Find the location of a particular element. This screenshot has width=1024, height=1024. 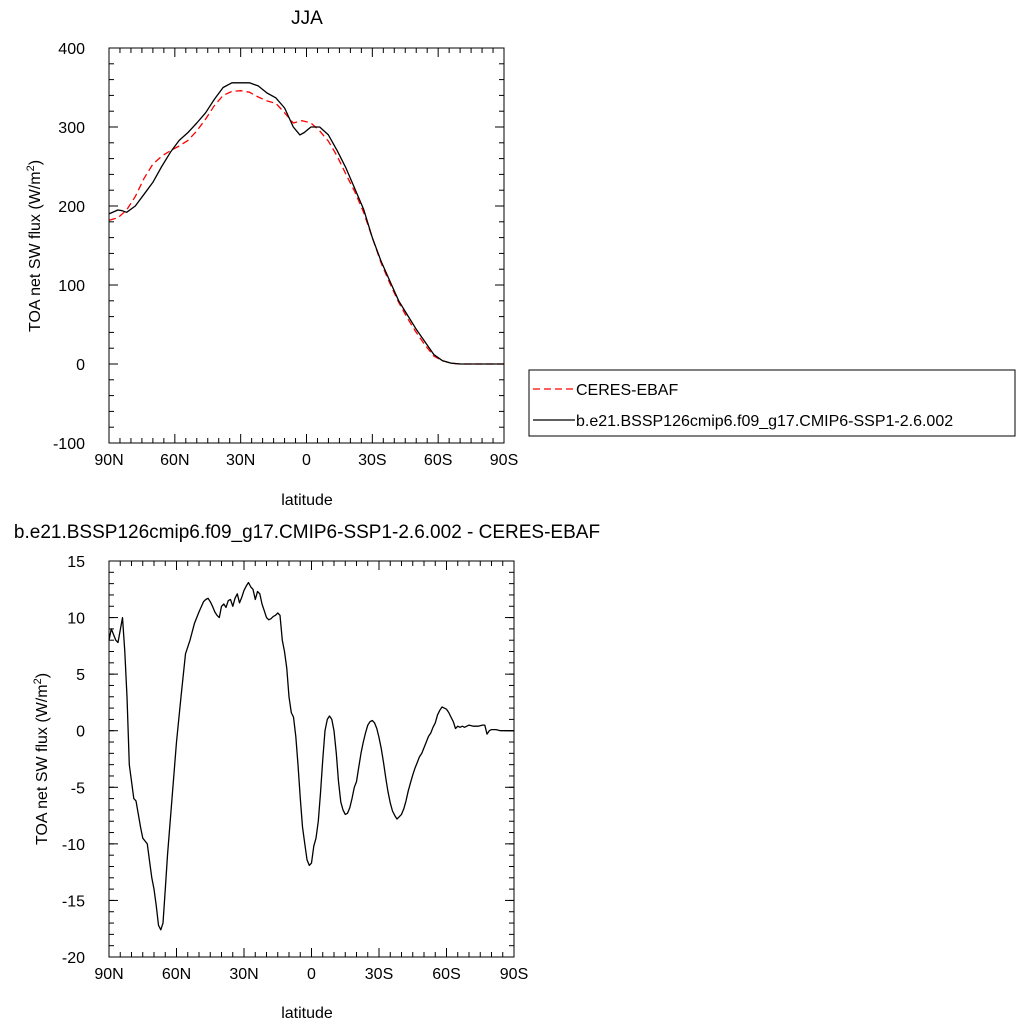

top-y-axis-label-text: TOA net SW flux (W/m is located at coordinates (35, 251).